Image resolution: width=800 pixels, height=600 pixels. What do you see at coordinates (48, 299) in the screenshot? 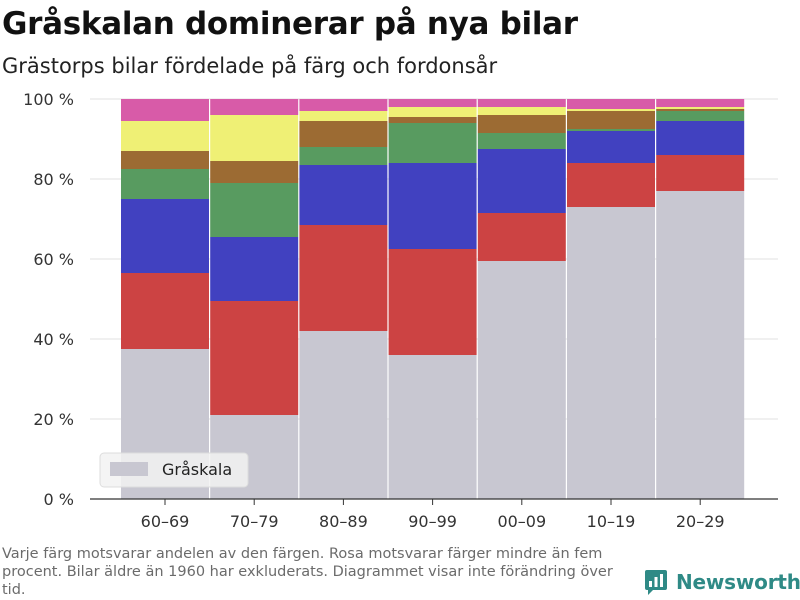
I see `y-axis-ticks: 0 % 20 % 40 % 60 % 80 % 100 %` at bounding box center [48, 299].